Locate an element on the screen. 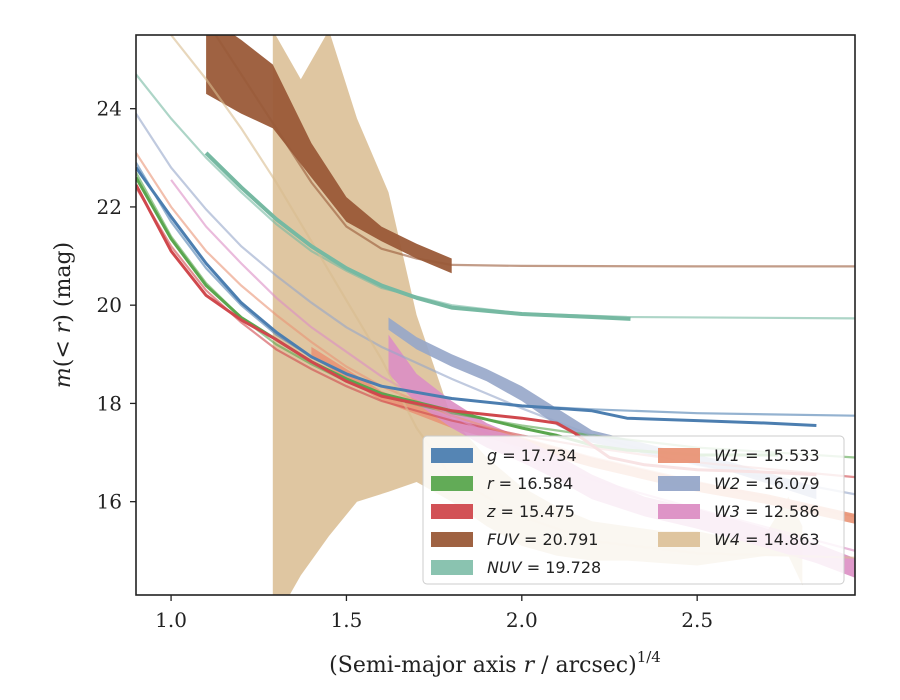 This screenshot has width=900, height=700. legend-label-fuv: FUV = 20.791 is located at coordinates (542, 539).